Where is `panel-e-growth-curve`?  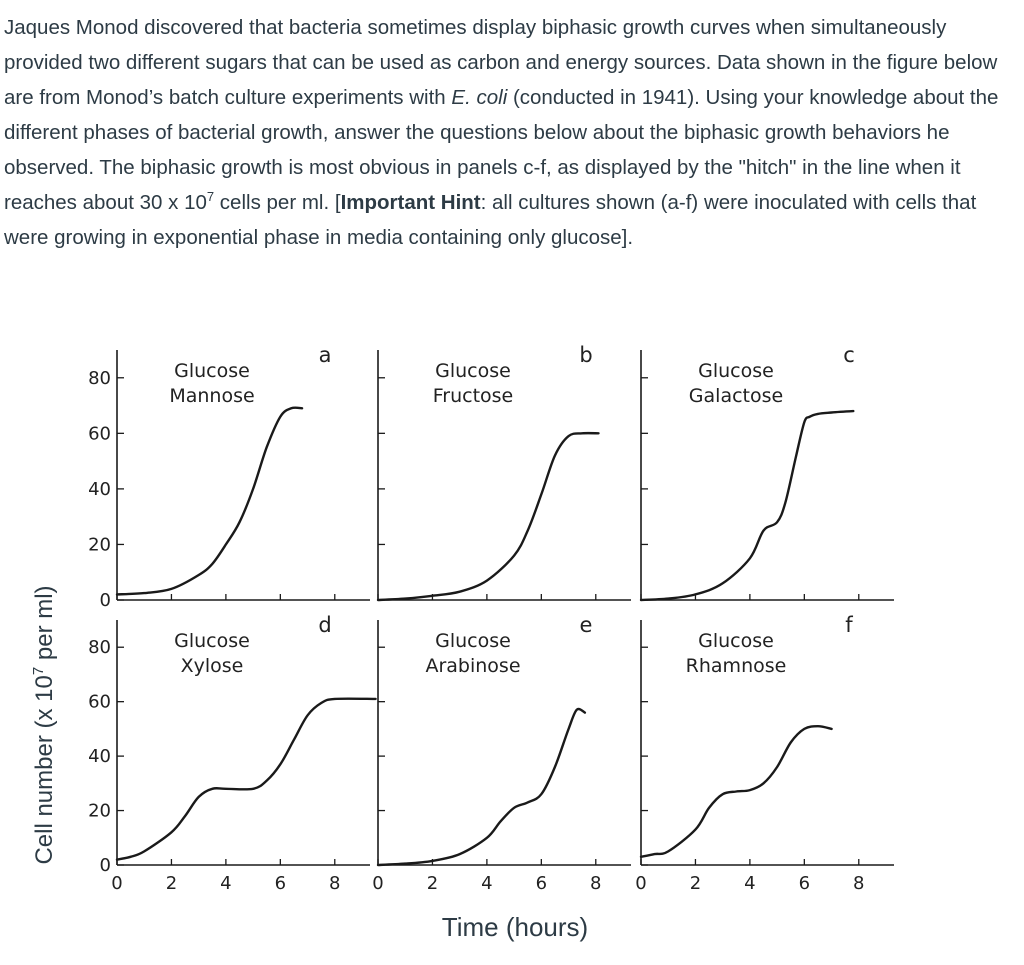 panel-e-growth-curve is located at coordinates (481, 787).